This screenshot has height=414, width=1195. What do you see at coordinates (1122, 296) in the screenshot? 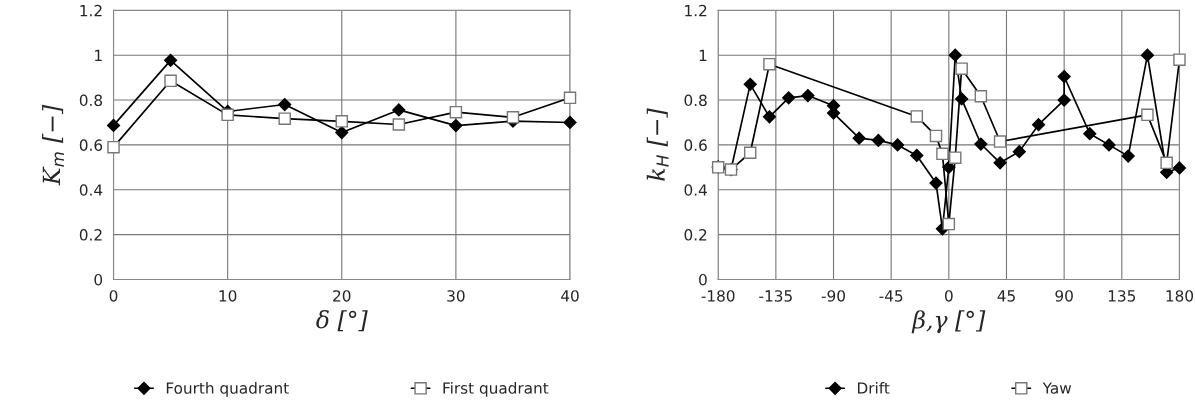
I see `x-tick-label: 135` at bounding box center [1122, 296].